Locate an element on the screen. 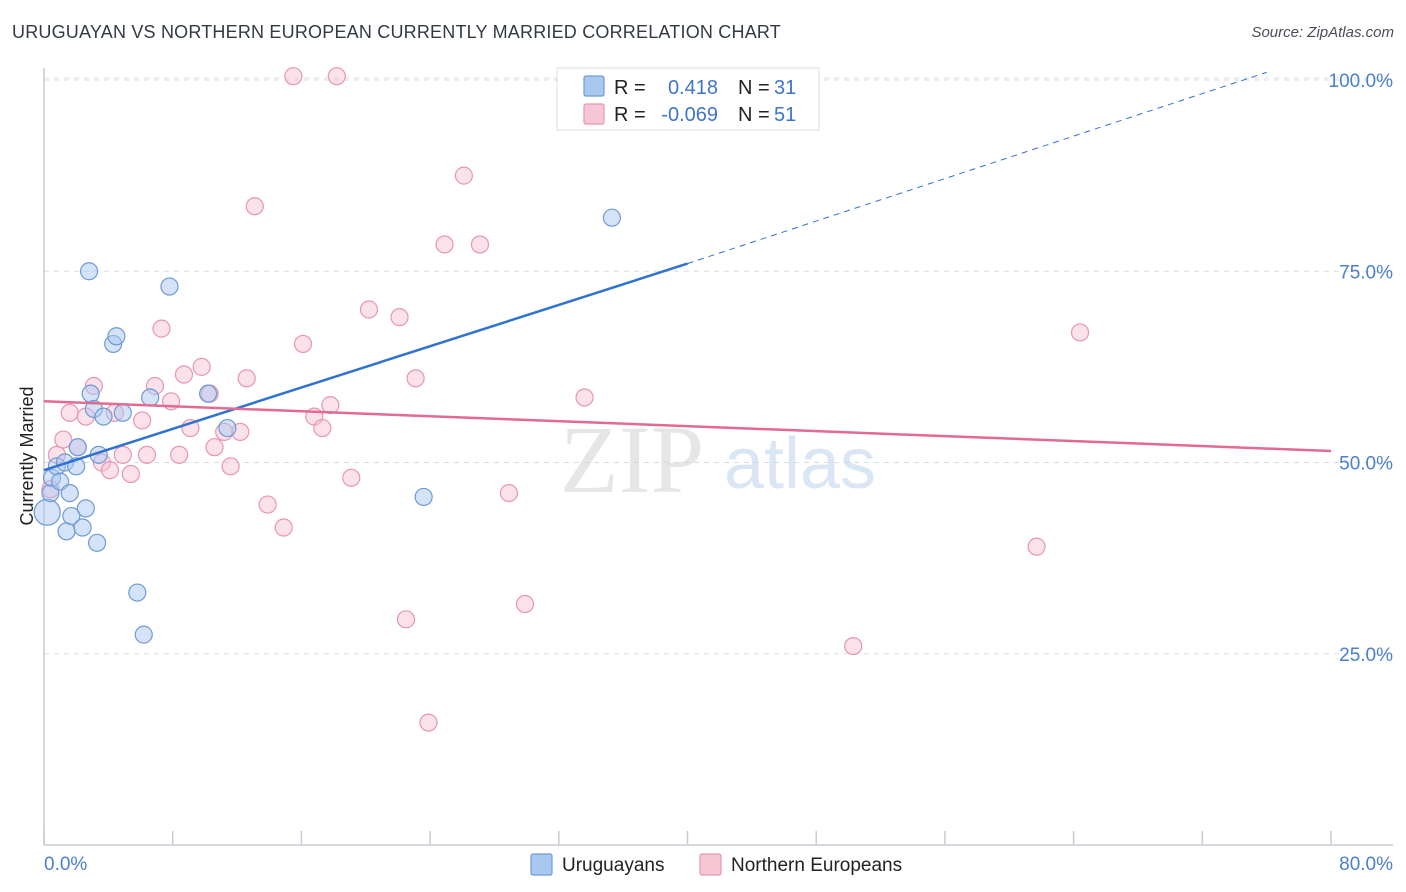 This screenshot has height=892, width=1406. x-tick-marks is located at coordinates (687, 838).